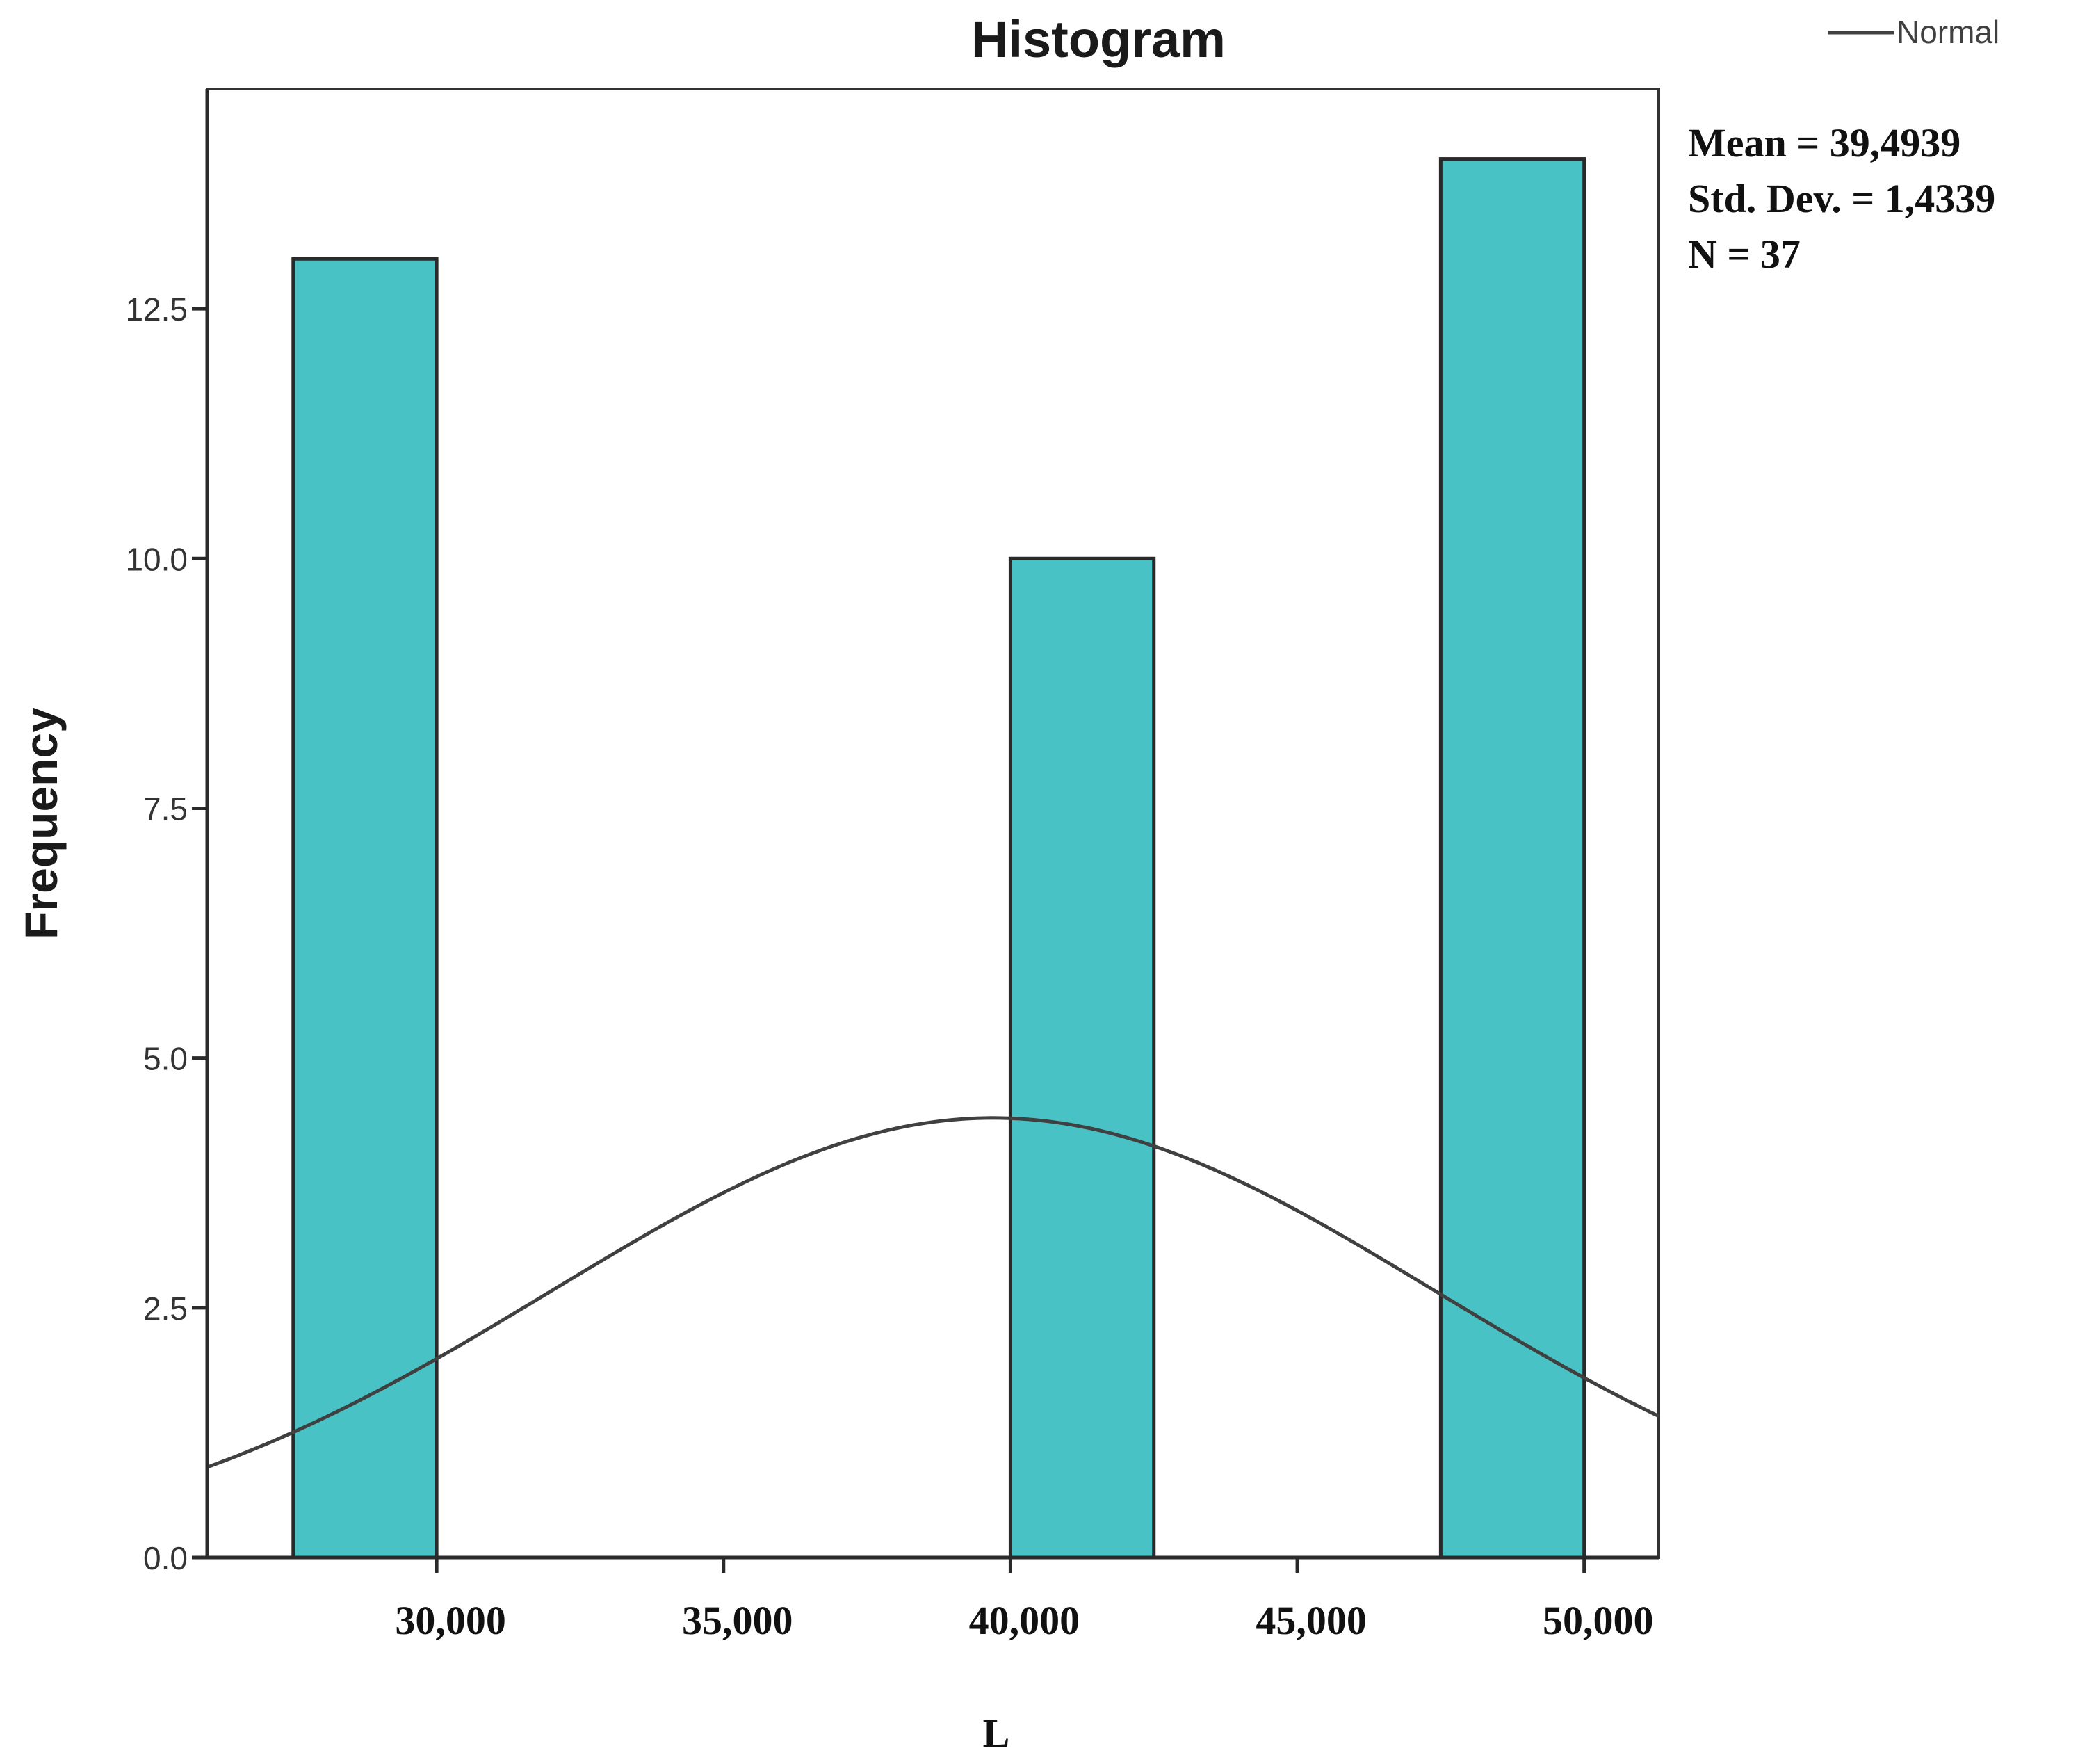 The height and width of the screenshot is (1764, 2087). Describe the element at coordinates (156, 559) in the screenshot. I see `y-tick-label: 10.0` at that location.